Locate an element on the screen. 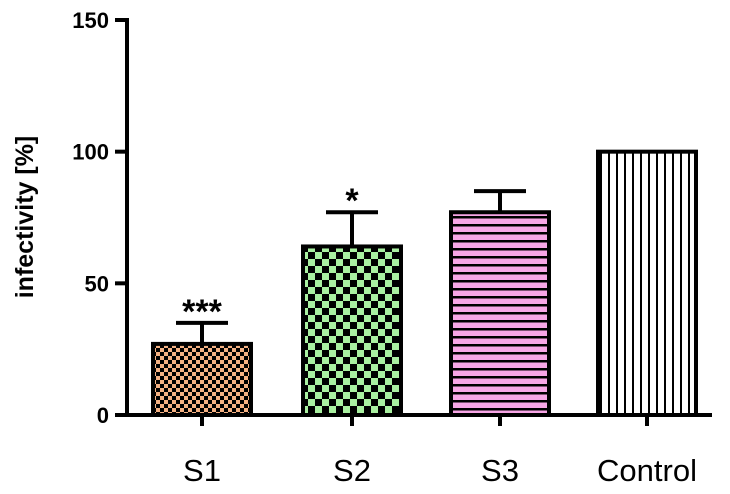 This screenshot has height=494, width=730. y-tick-label: 100 is located at coordinates (90, 152).